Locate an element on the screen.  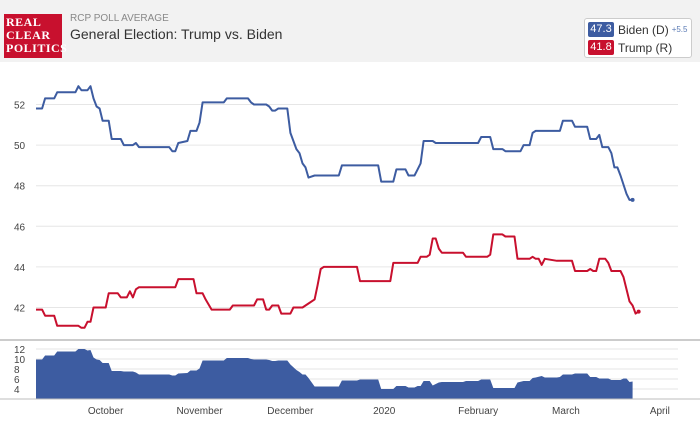
legend-value-biden: 47.3 is located at coordinates (601, 29).